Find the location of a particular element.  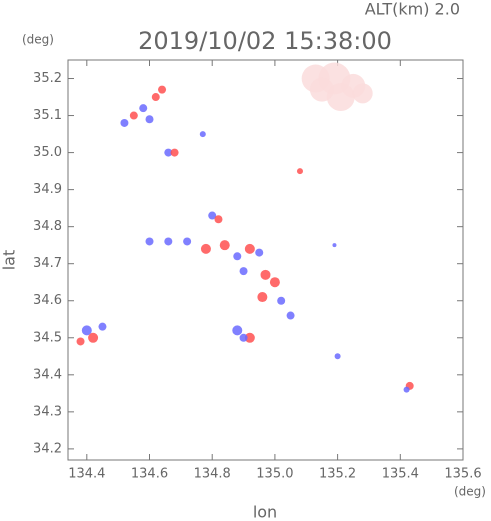

y-tick-label: 34.2 is located at coordinates (47, 448).